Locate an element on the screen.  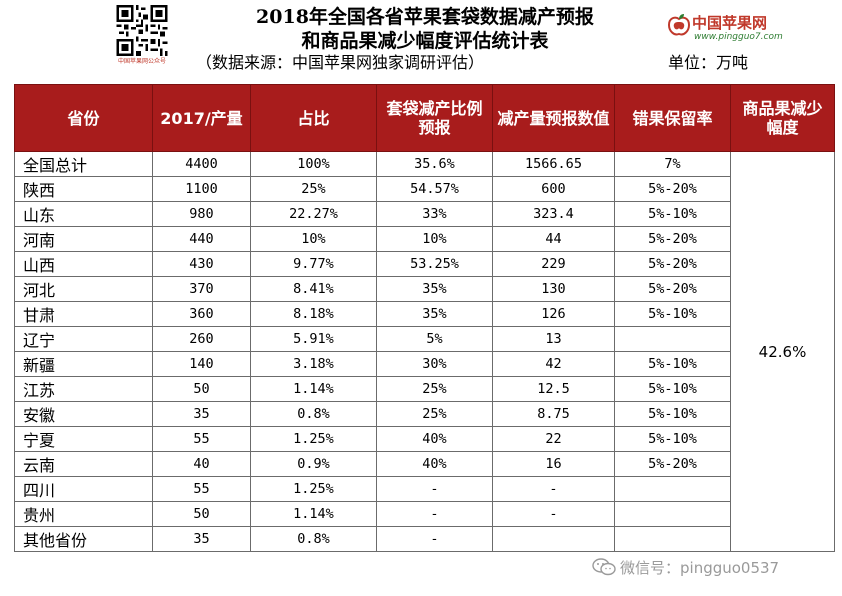
column-header: 减产量预报数值 is located at coordinates (553, 118).